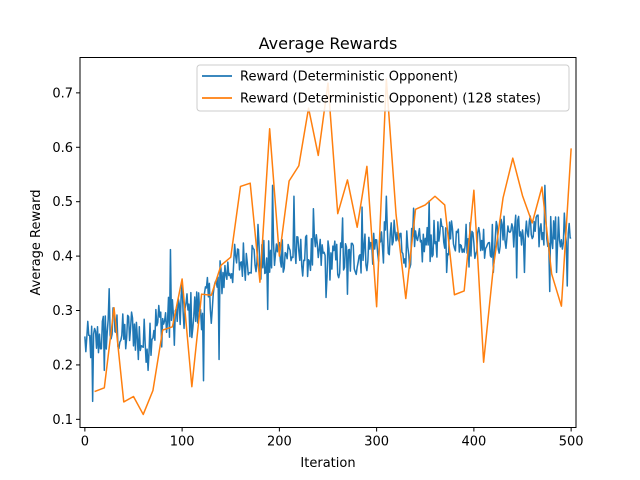 Image resolution: width=640 pixels, height=480 pixels. What do you see at coordinates (36, 243) in the screenshot?
I see `y-axis-label: Average Reward` at bounding box center [36, 243].